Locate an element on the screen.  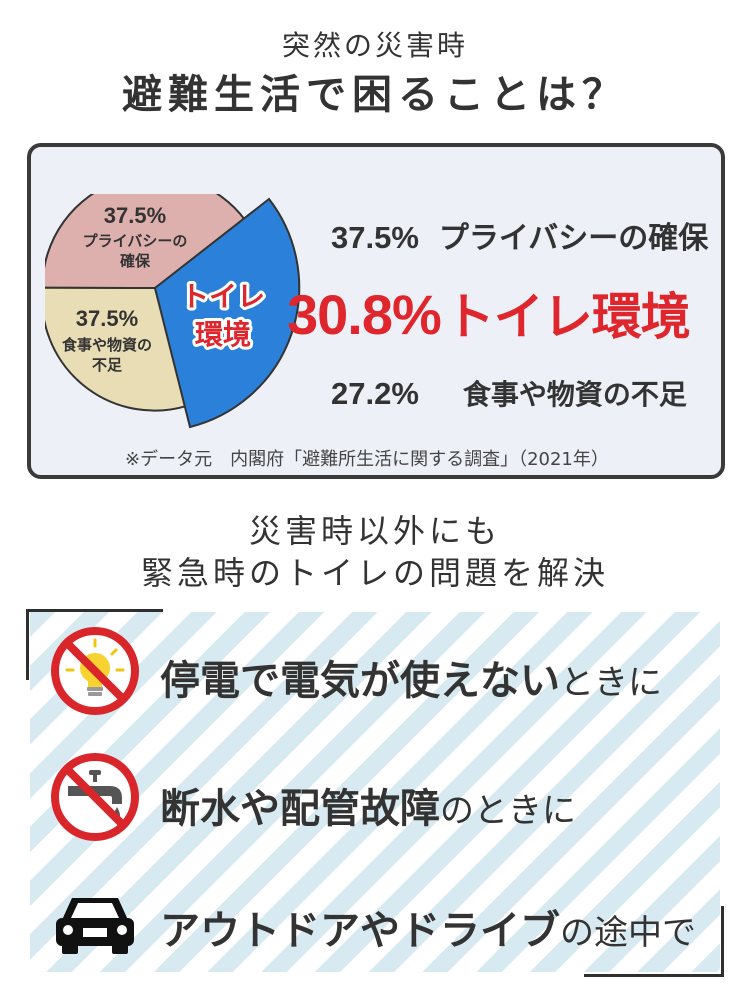
pie-label-toilet-1: トイレ is located at coordinates (223, 296).